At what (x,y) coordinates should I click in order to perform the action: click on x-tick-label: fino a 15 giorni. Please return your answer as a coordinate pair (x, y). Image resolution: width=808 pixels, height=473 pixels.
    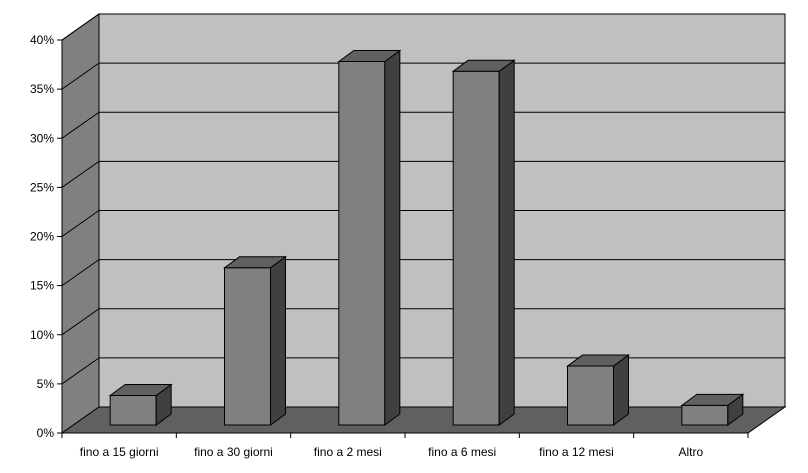
    Looking at the image, I should click on (119, 452).